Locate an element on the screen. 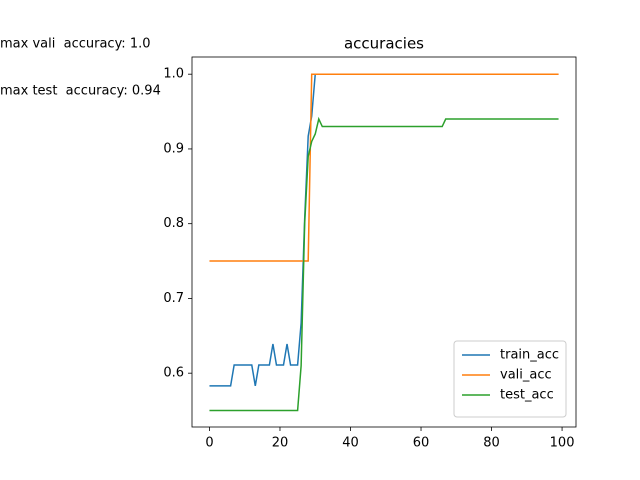  x-tick-label: 60 is located at coordinates (421, 443).